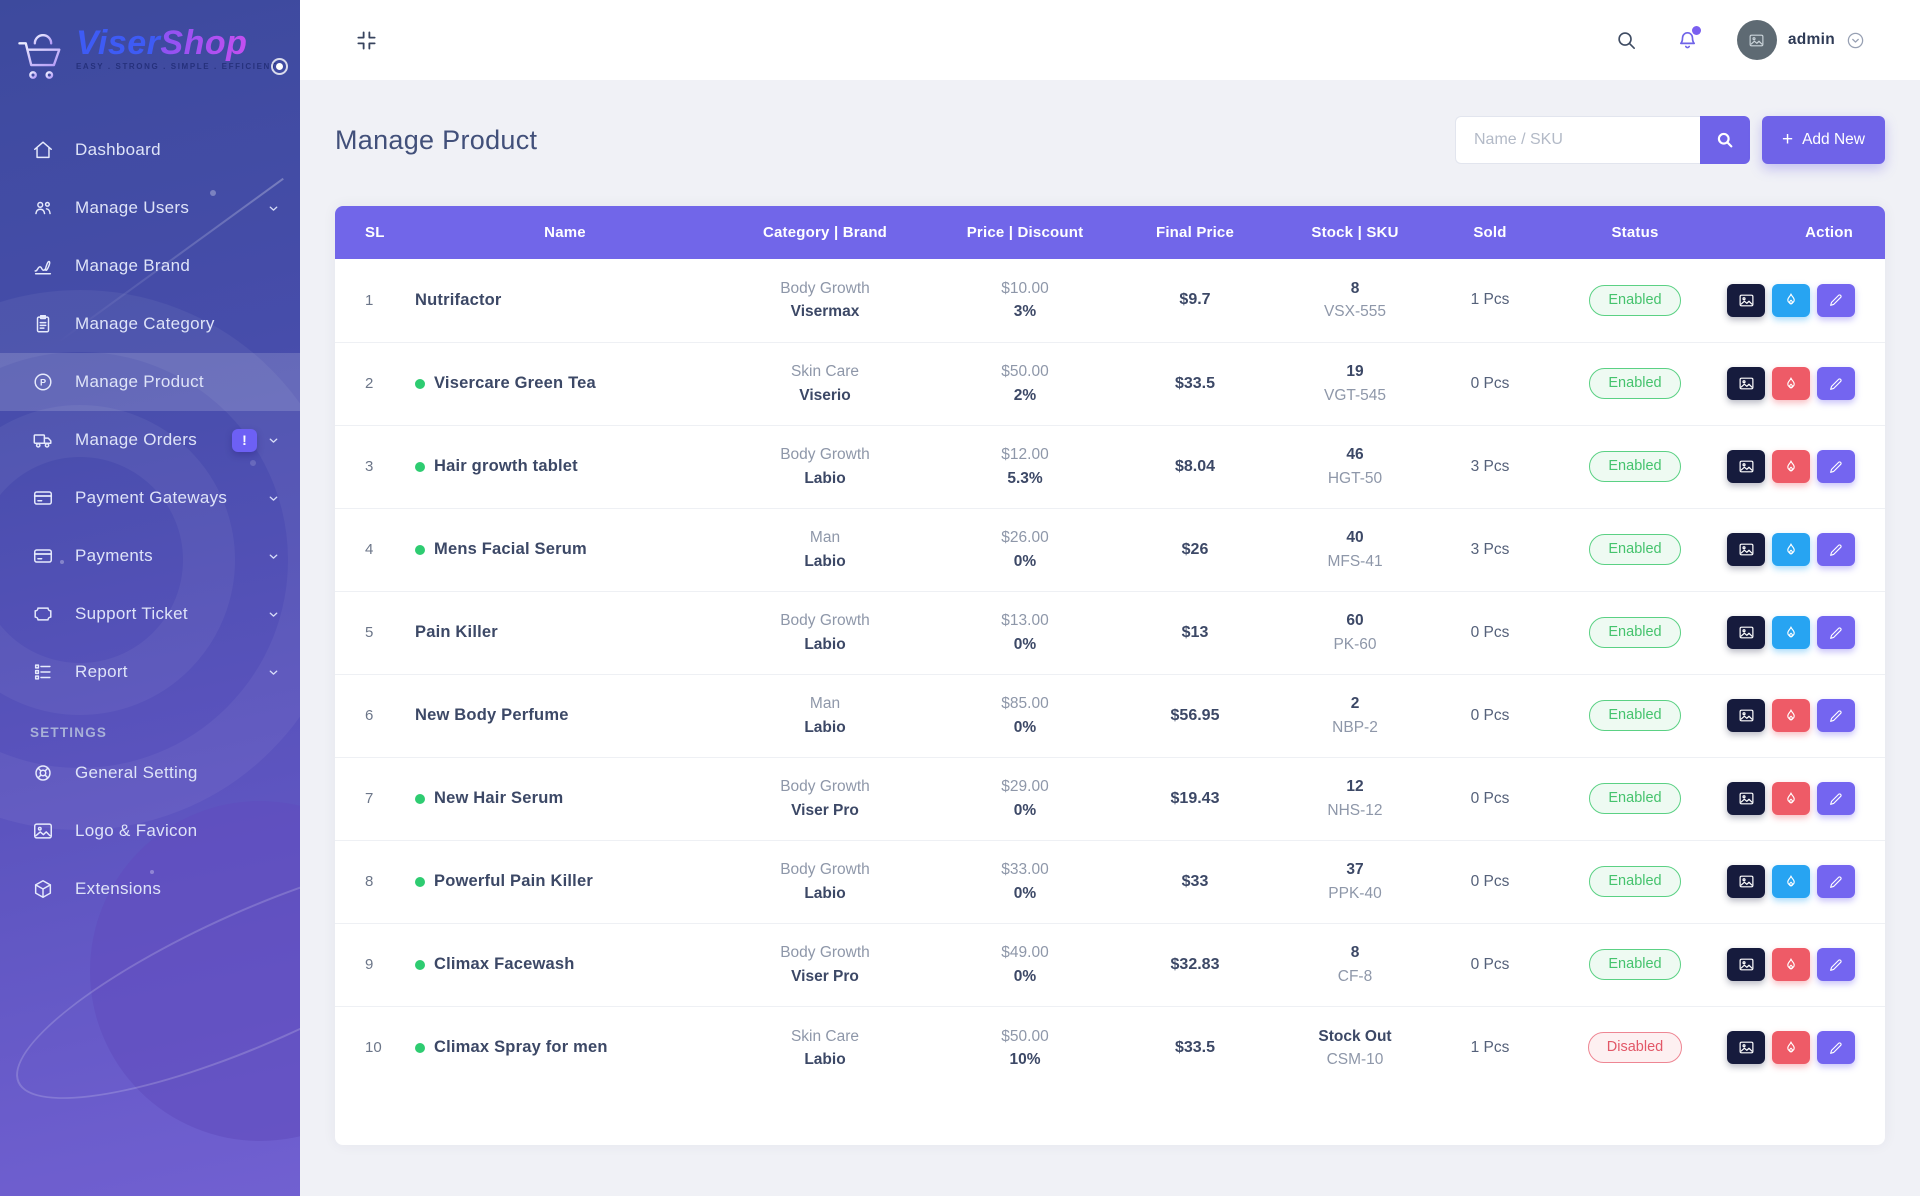  I want to click on sku: PK-60, so click(1355, 644).